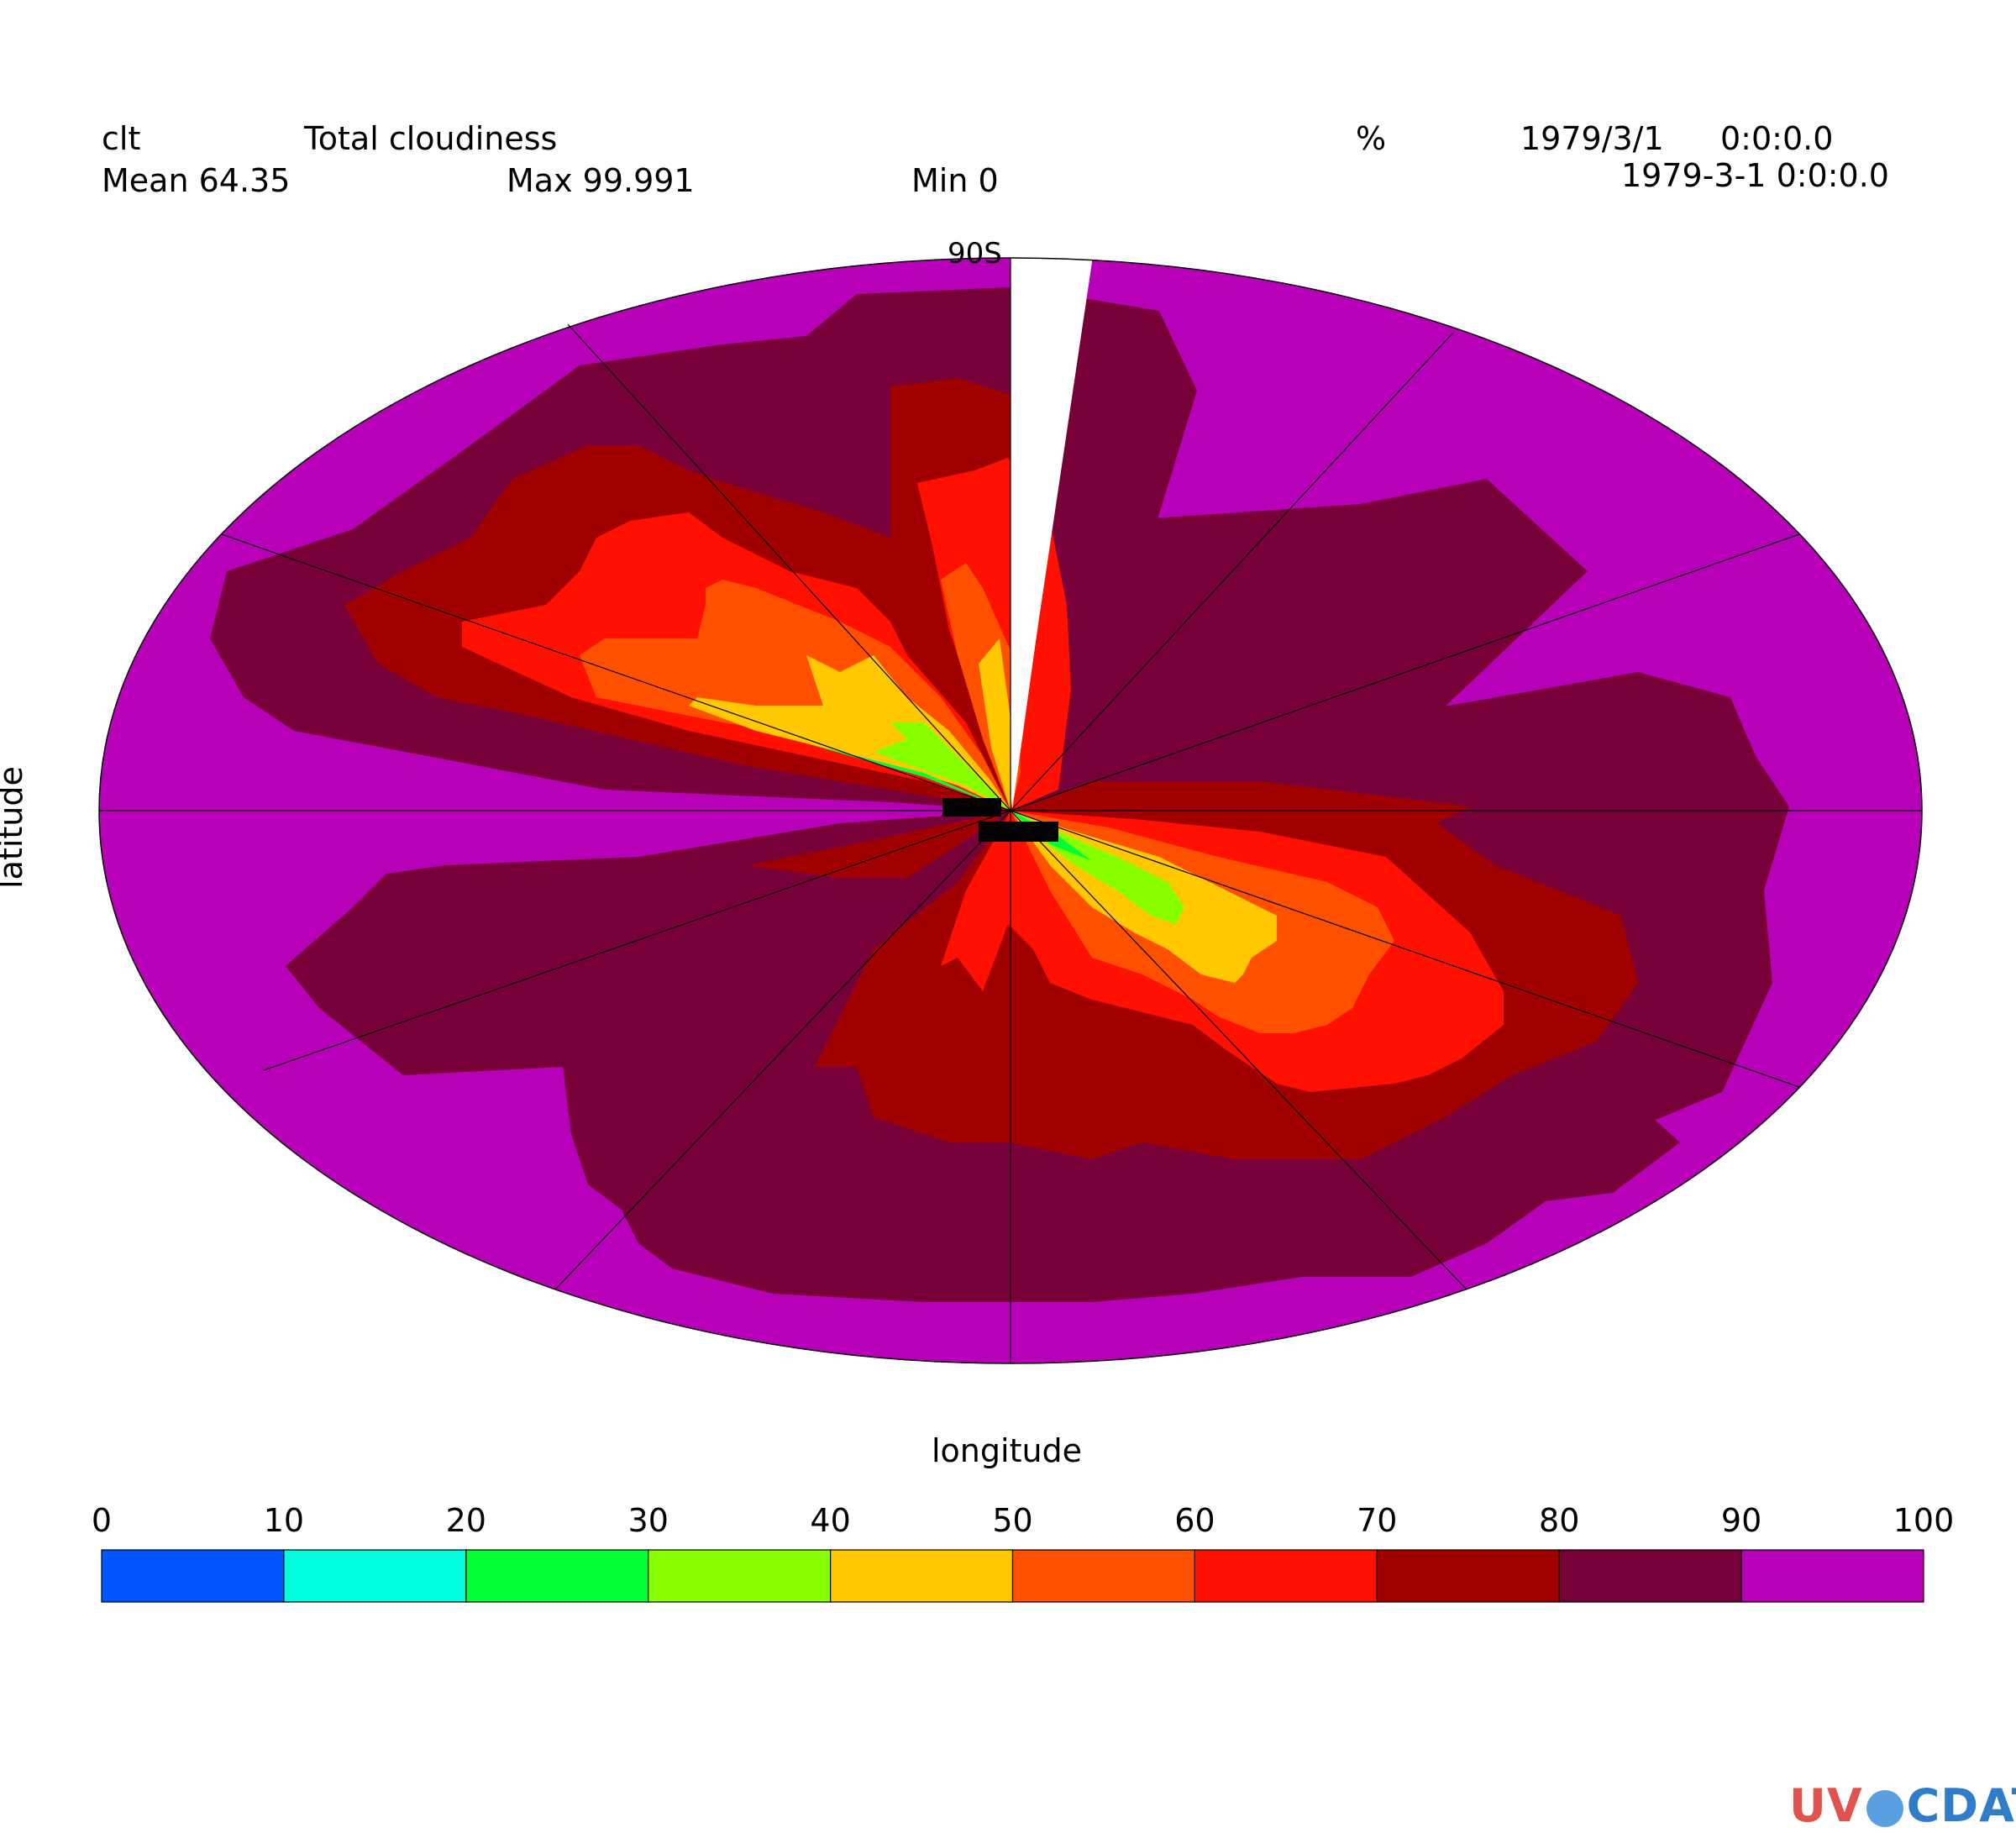 The height and width of the screenshot is (1833, 2016). I want to click on missing-data-wedge-cap, so click(1051, 530).